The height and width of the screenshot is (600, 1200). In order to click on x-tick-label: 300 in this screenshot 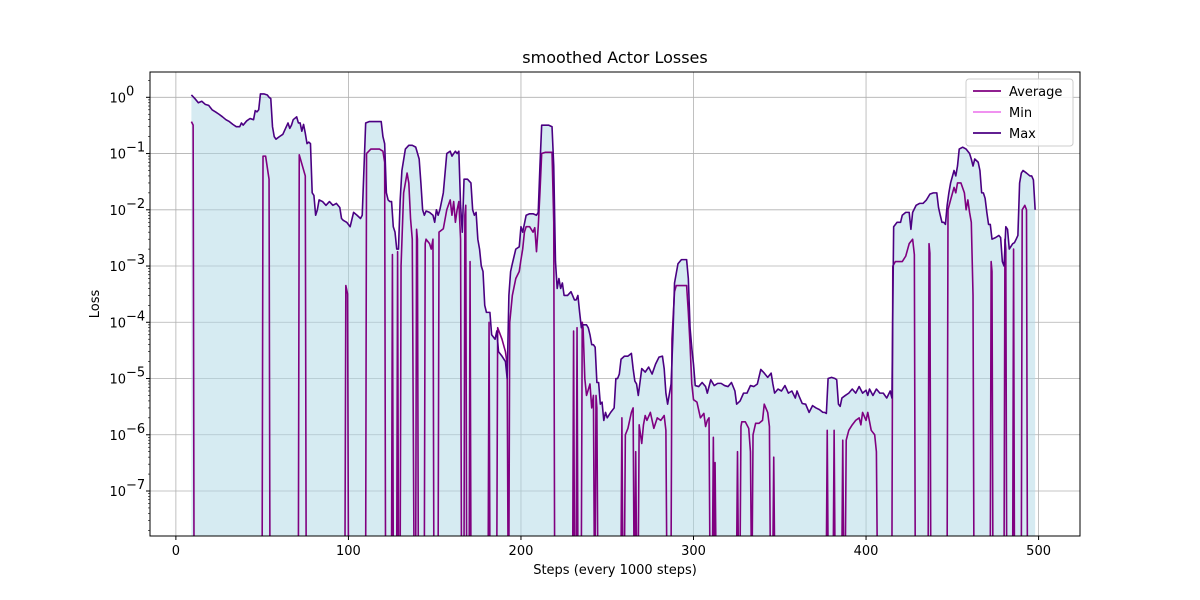, I will do `click(693, 551)`.